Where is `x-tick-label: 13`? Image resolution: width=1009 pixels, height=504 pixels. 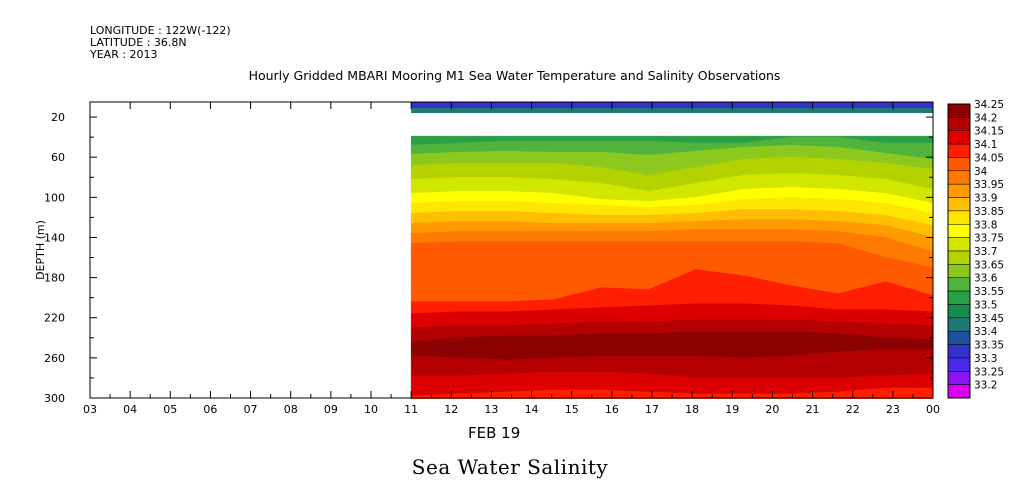 x-tick-label: 13 is located at coordinates (491, 409).